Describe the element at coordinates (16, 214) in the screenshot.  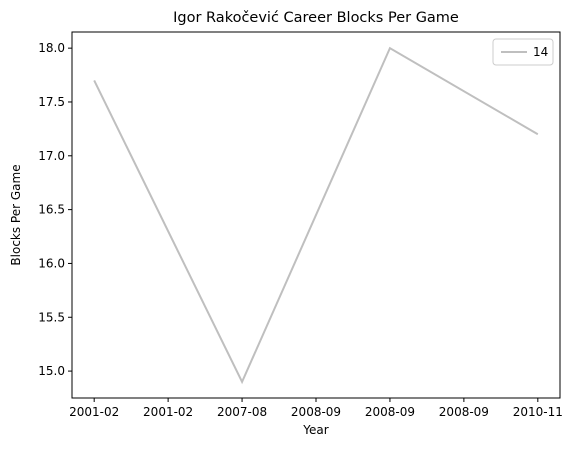
I see `y-axis-label: Blocks Per Game` at that location.